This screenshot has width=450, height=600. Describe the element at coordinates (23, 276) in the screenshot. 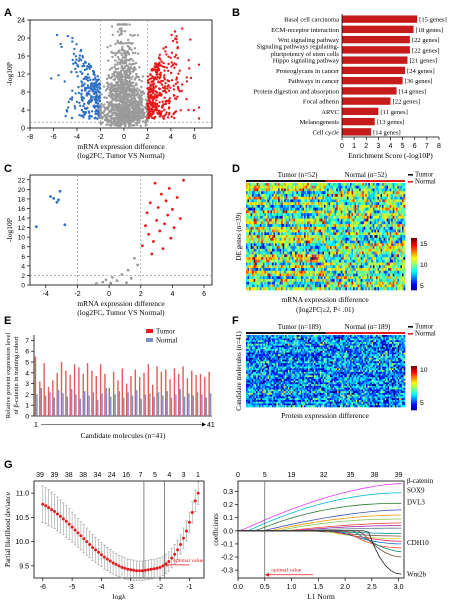

I see `y-tick-label: 2` at that location.